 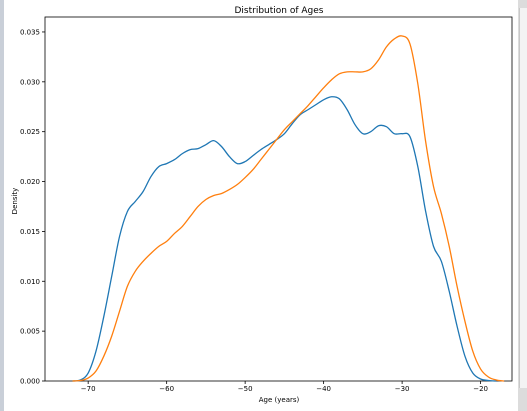 I want to click on y-tick-label: 0.030, so click(x=30, y=82).